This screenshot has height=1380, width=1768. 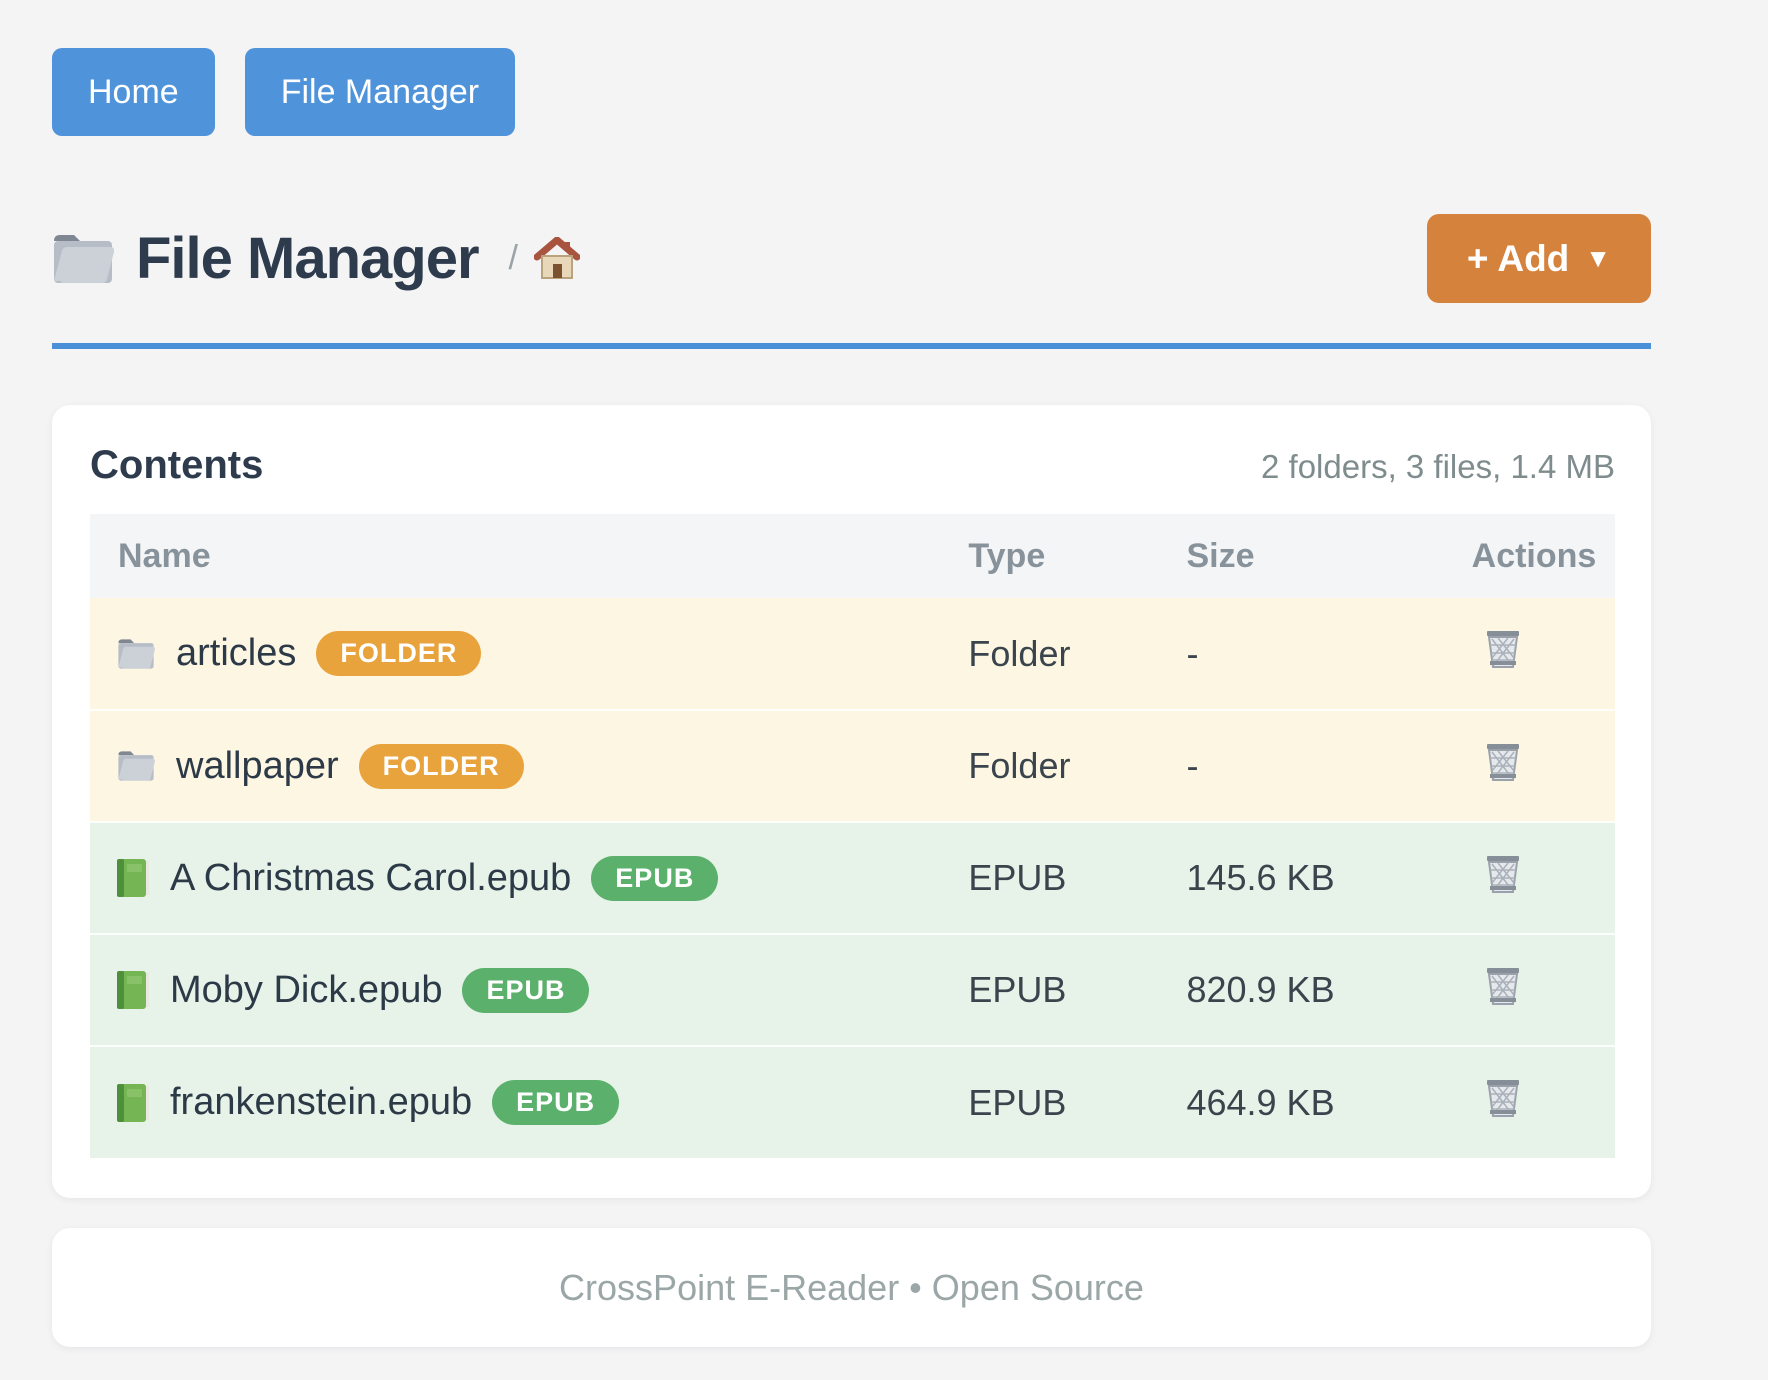 What do you see at coordinates (852, 765) in the screenshot?
I see `table-row: wallpaper FOLDER Folder -` at bounding box center [852, 765].